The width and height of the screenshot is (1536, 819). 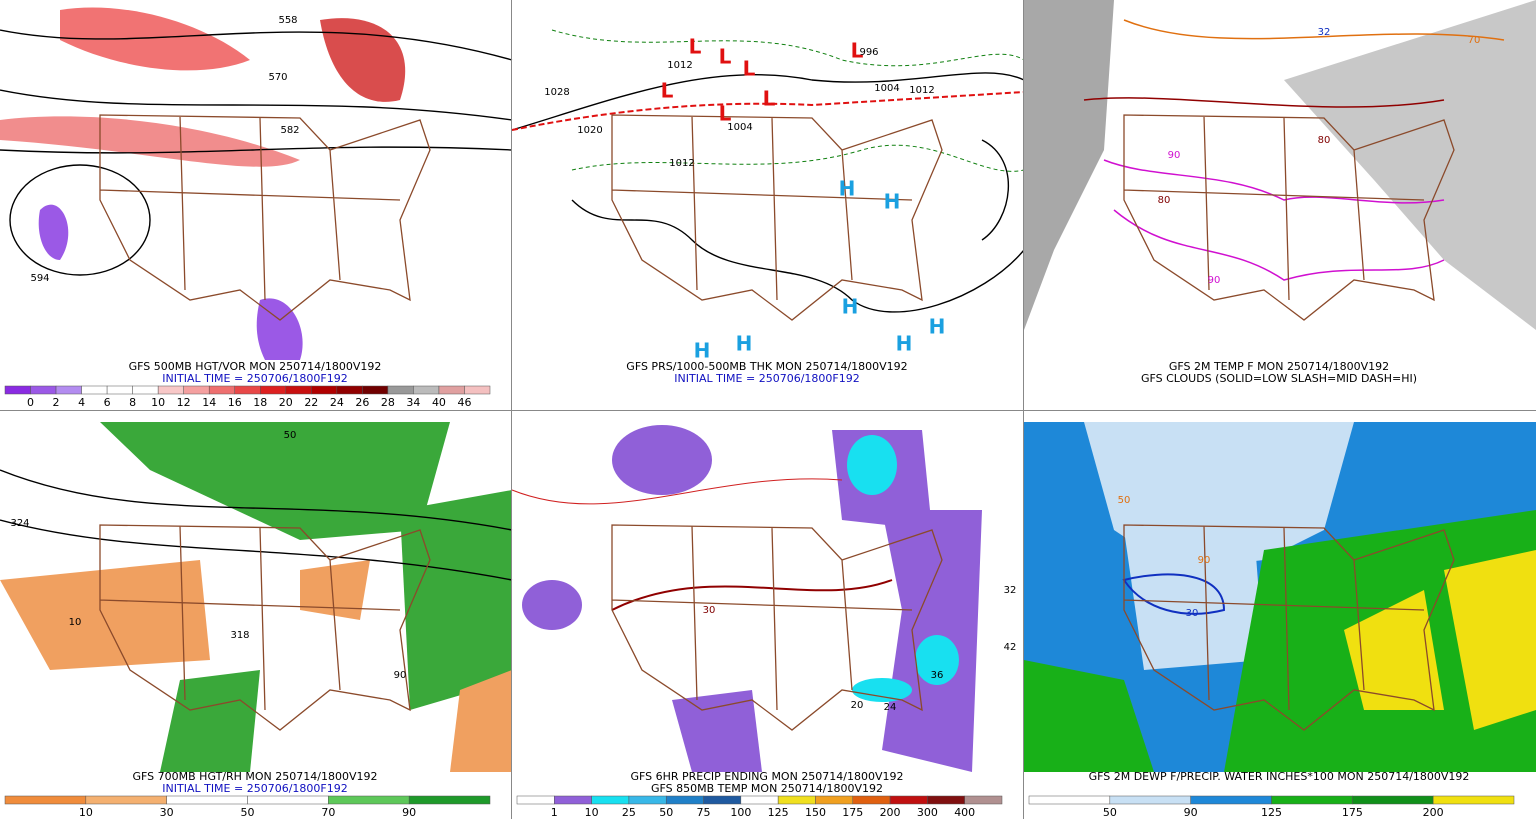 What do you see at coordinates (1474, 40) in the screenshot?
I see `map-label: 70` at bounding box center [1474, 40].